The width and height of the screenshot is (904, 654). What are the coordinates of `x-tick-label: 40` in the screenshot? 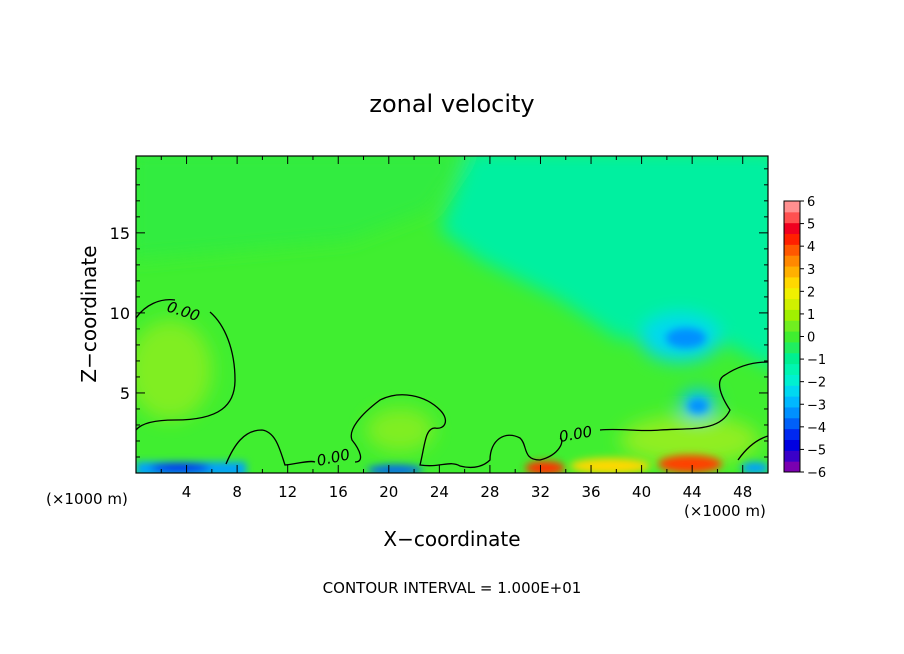 It's located at (641, 492).